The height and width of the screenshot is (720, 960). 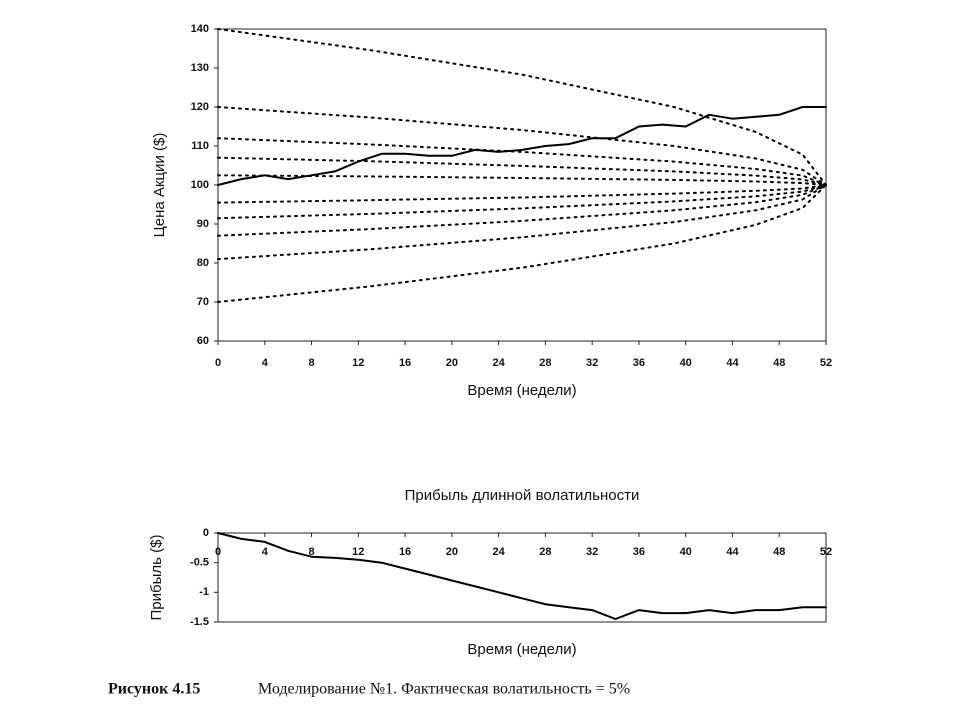 What do you see at coordinates (206, 533) in the screenshot?
I see `y-tick-label: 0` at bounding box center [206, 533].